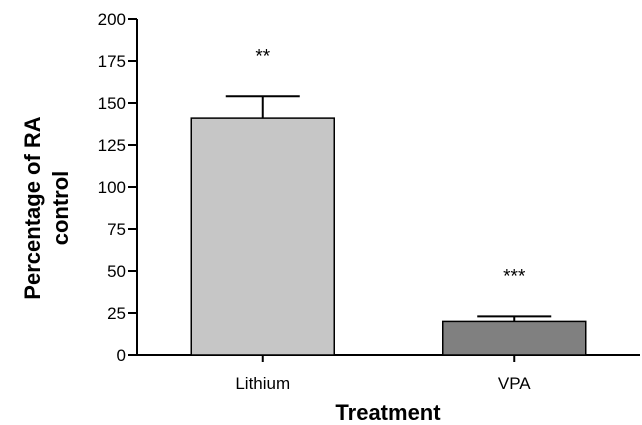 This screenshot has width=642, height=425. I want to click on y-tick-label: 25, so click(116, 313).